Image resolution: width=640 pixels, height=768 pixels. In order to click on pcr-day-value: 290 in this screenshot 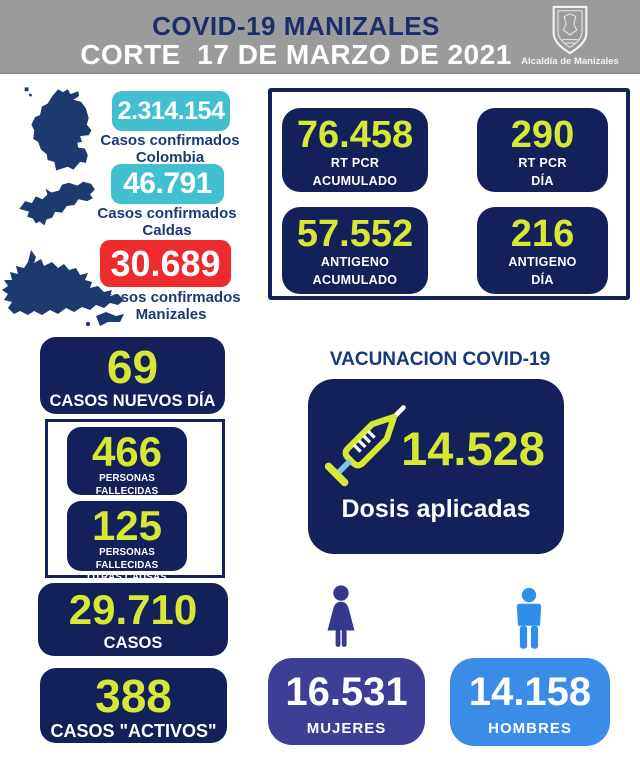, I will do `click(542, 135)`.